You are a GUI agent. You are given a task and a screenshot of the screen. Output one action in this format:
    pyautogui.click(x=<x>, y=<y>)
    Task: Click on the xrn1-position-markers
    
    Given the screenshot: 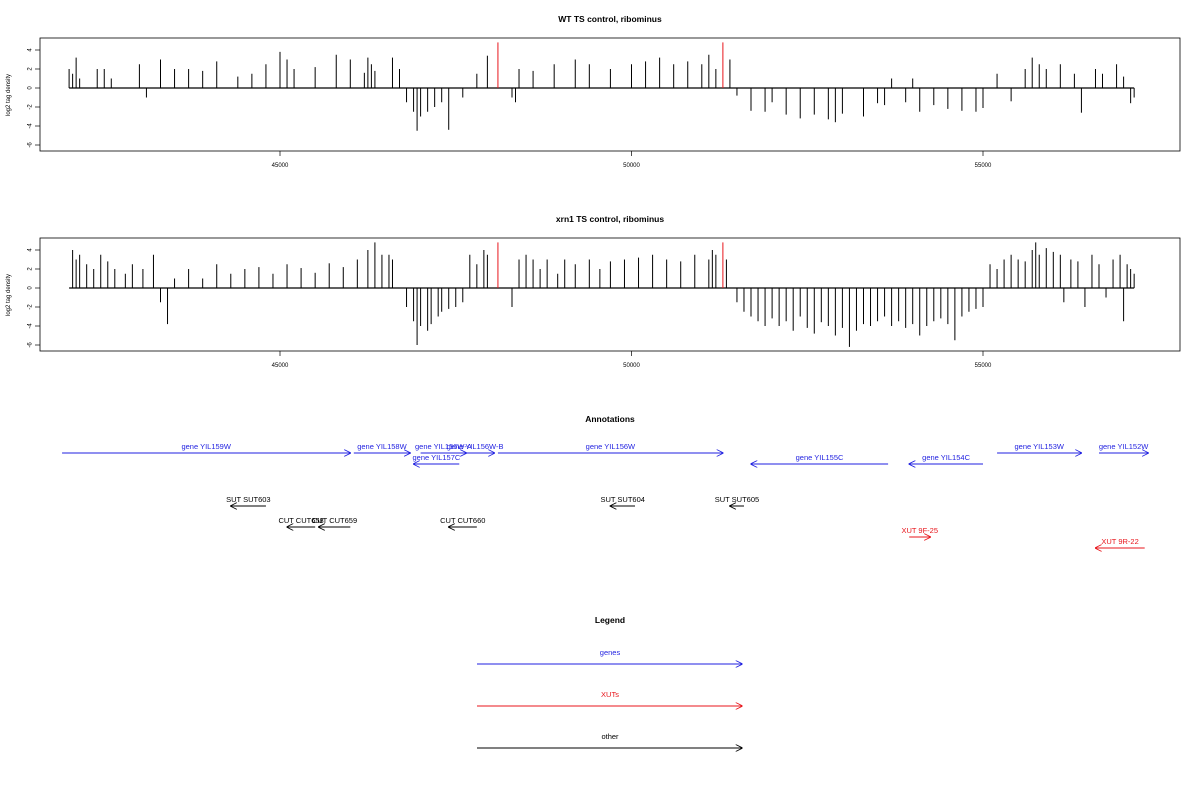 What is the action you would take?
    pyautogui.click(x=610, y=265)
    